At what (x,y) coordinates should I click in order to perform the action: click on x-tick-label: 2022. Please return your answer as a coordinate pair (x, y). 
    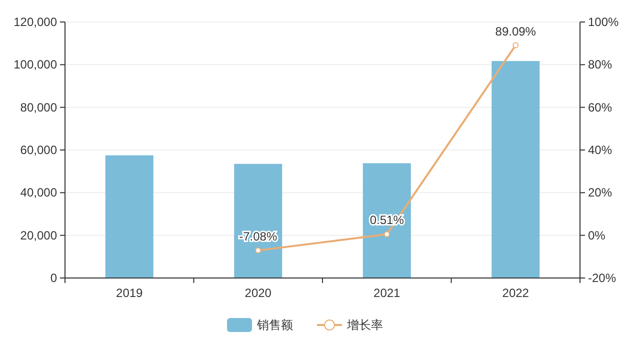
    Looking at the image, I should click on (516, 293).